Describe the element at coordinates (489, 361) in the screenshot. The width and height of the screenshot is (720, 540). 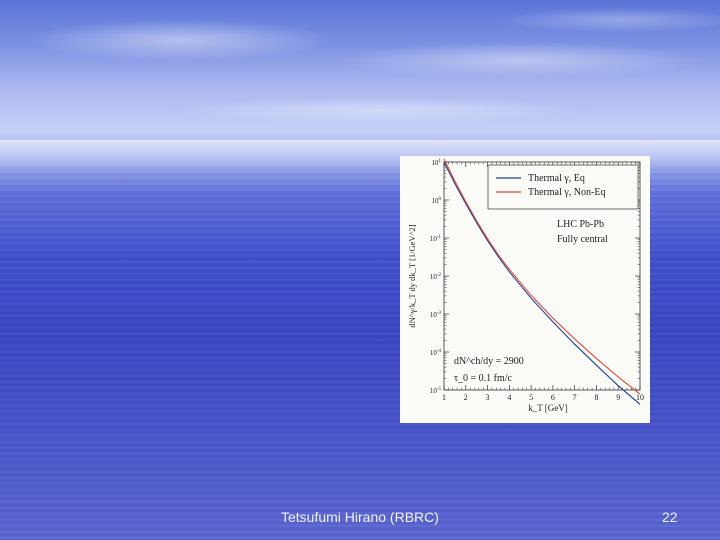
I see `annotation-multiplicity: dN^ch/dy = 2900` at that location.